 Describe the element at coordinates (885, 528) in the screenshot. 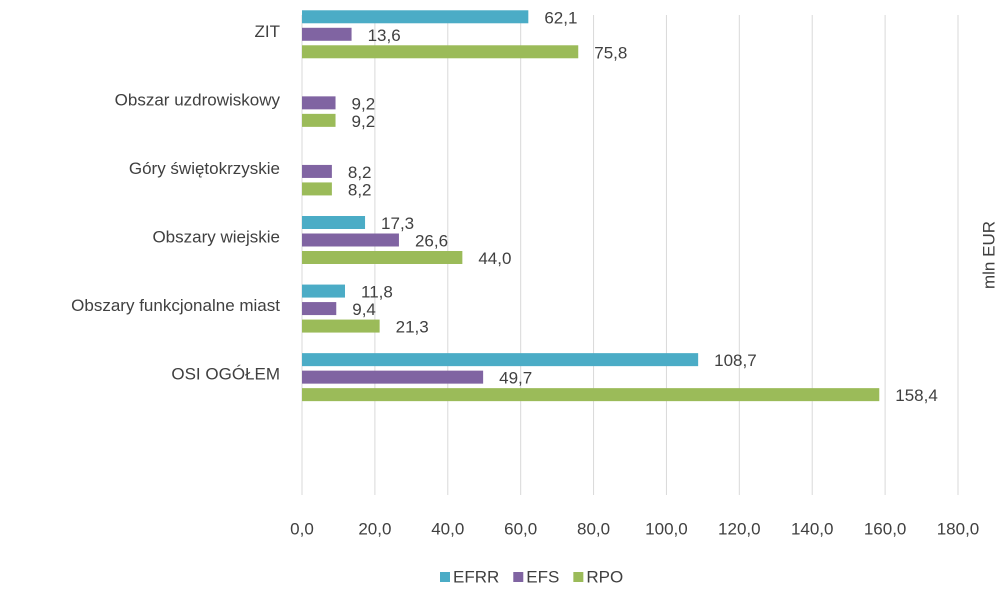

I see `x-tick-label: 160,0` at that location.